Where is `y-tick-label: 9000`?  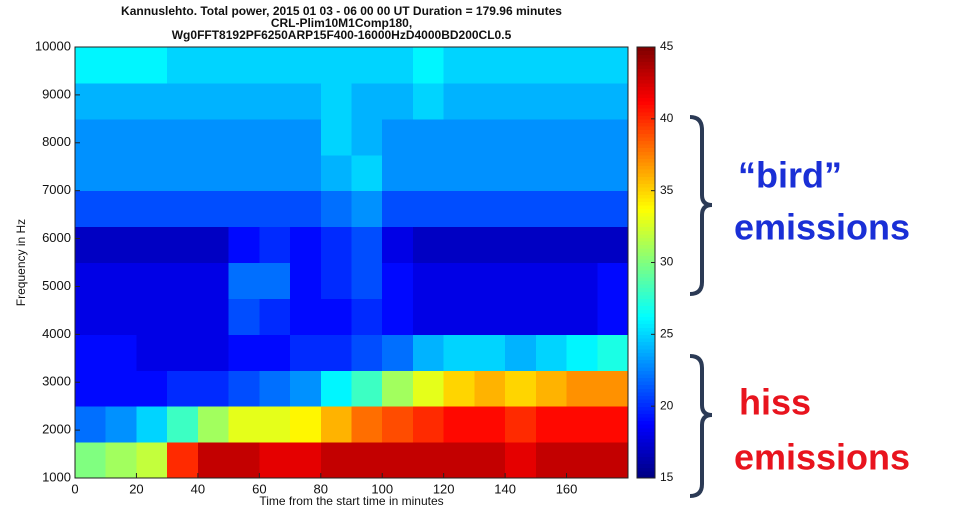 y-tick-label: 9000 is located at coordinates (56, 93).